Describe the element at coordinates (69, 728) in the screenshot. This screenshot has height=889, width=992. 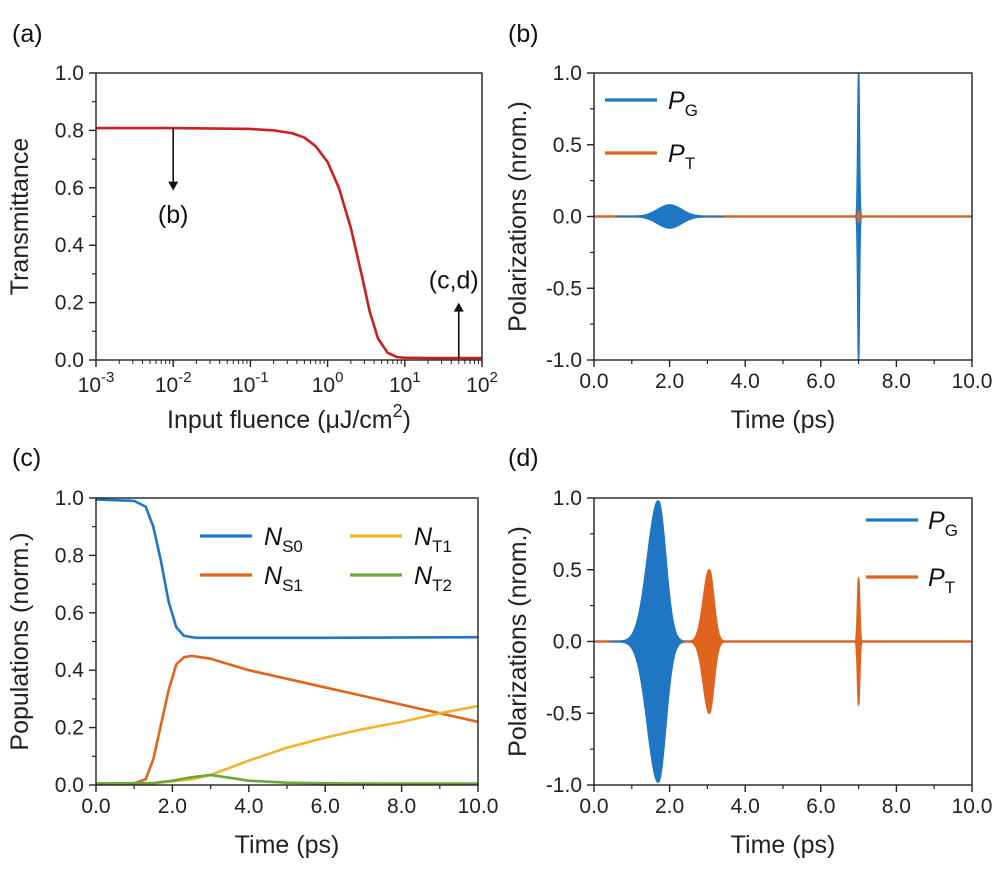
I see `y-tick-label: 0.2` at that location.